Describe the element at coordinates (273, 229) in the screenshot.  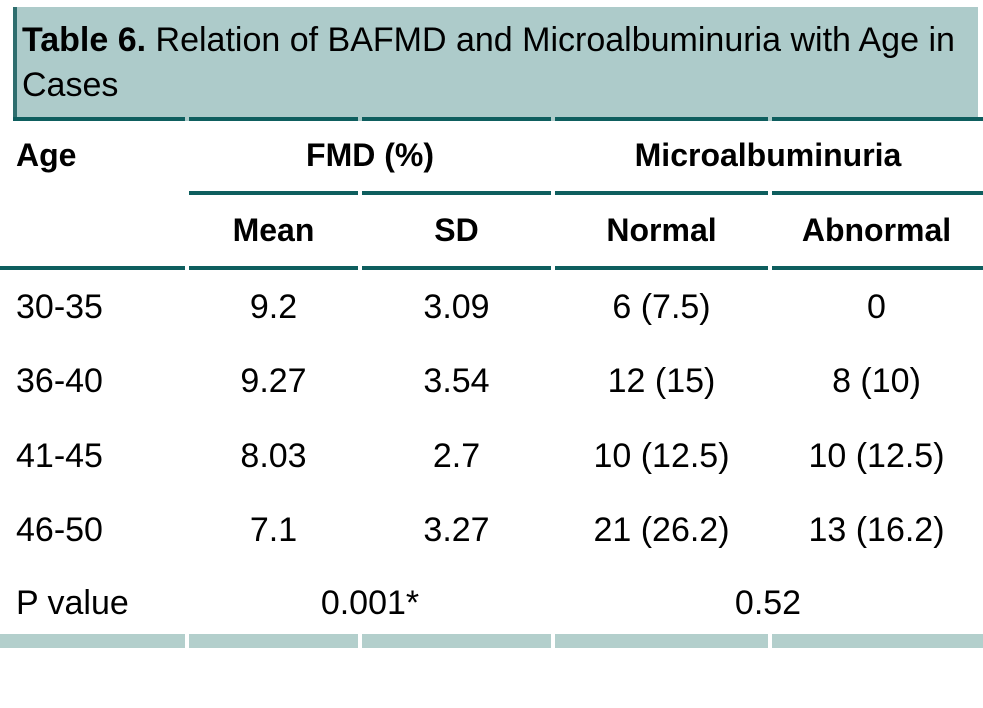
I see `header-mean: Mean` at that location.